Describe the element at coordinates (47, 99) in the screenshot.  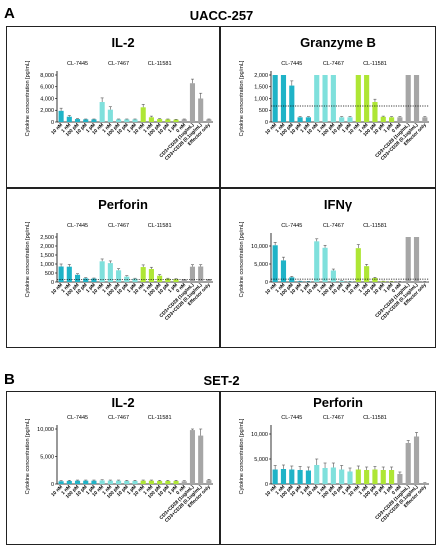
I see `y-tick-label: 4,000` at that location.